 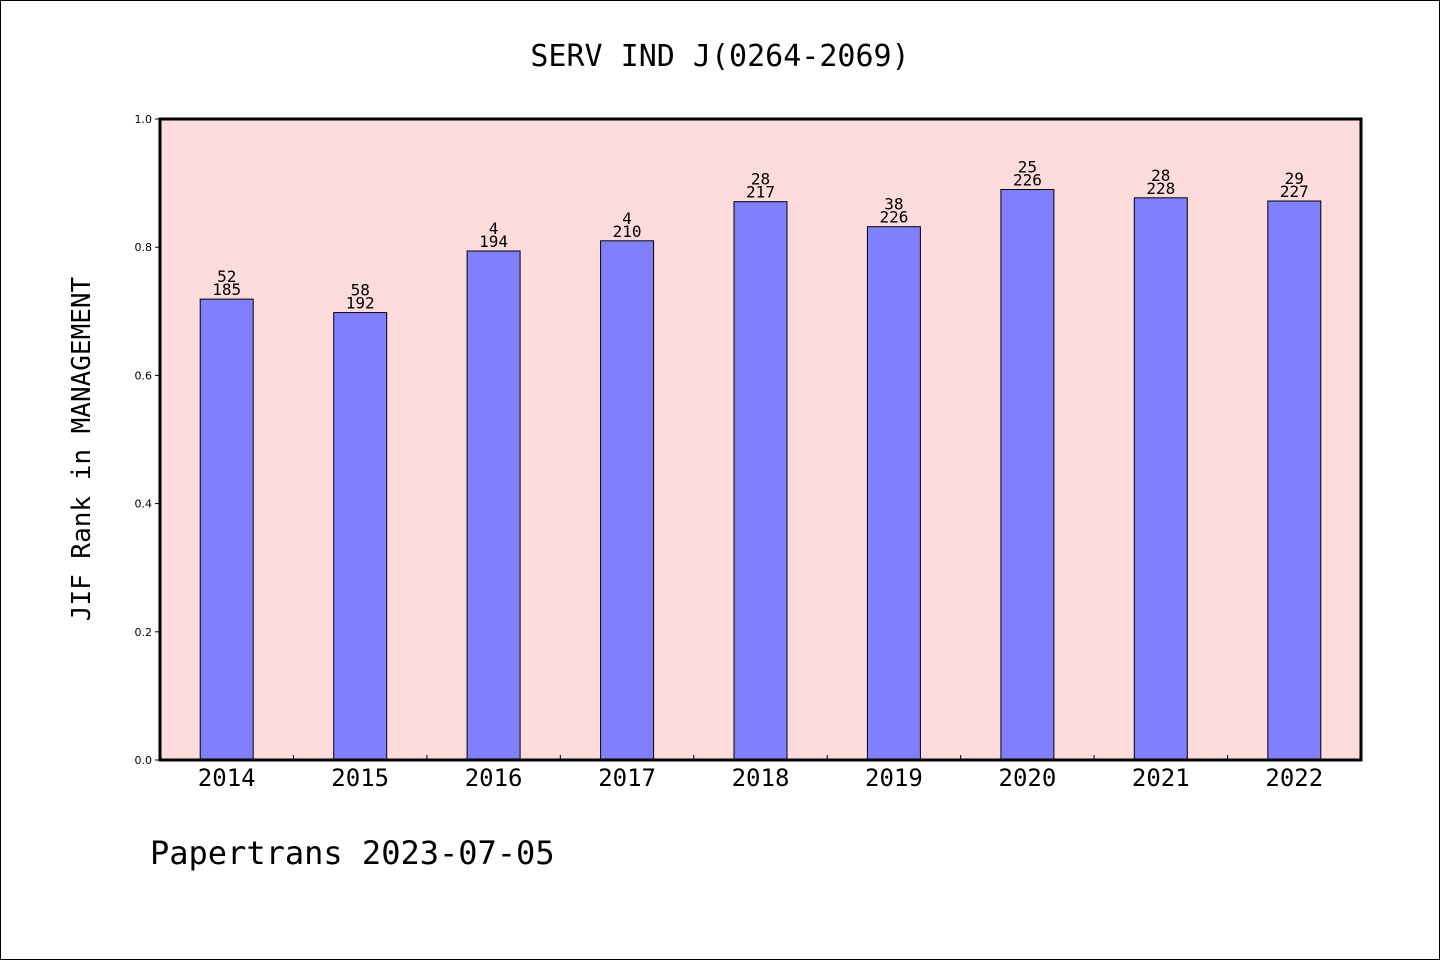 I want to click on bar-2014, so click(x=226, y=529).